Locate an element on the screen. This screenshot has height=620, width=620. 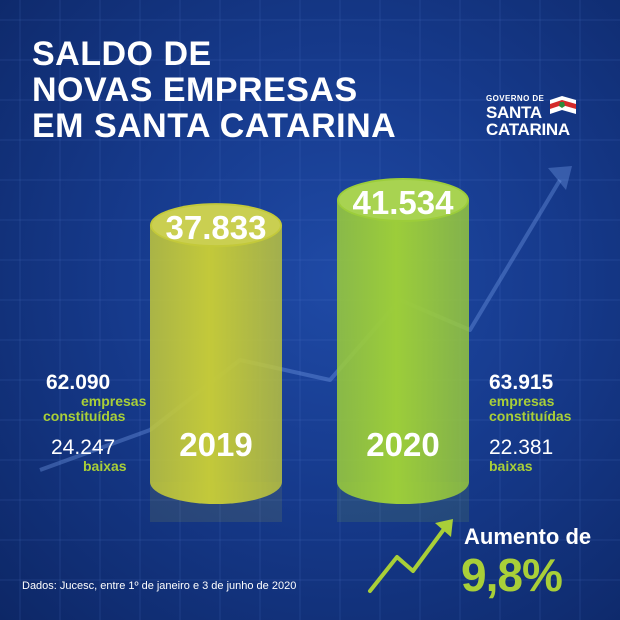
increase-label: Aumento de is located at coordinates (528, 536).